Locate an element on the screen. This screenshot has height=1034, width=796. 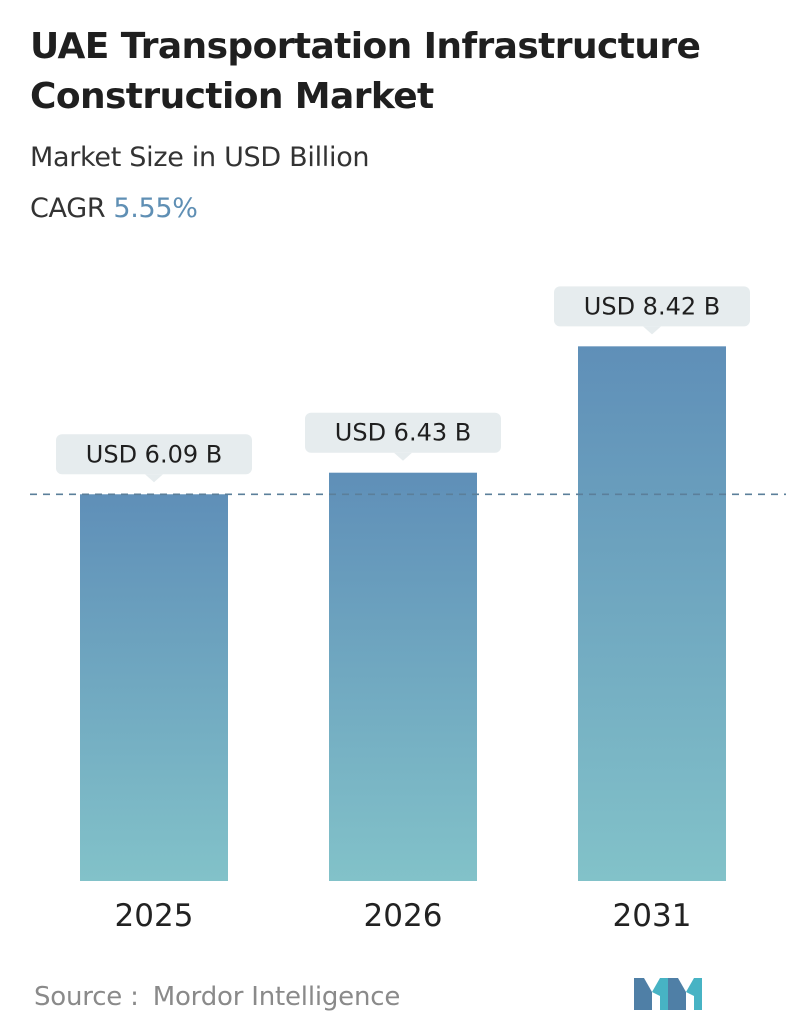
bar-2026 is located at coordinates (403, 676).